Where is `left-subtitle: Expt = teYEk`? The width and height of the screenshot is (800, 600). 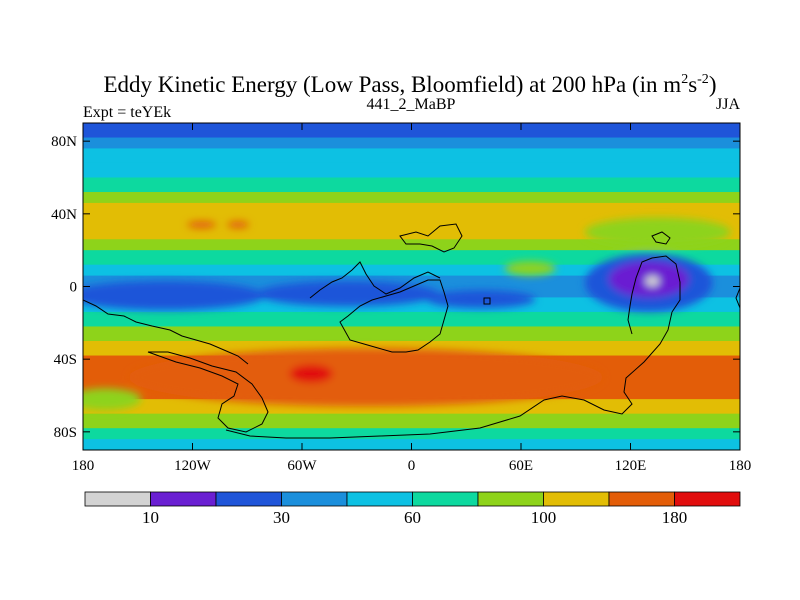 left-subtitle: Expt = teYEk is located at coordinates (127, 112).